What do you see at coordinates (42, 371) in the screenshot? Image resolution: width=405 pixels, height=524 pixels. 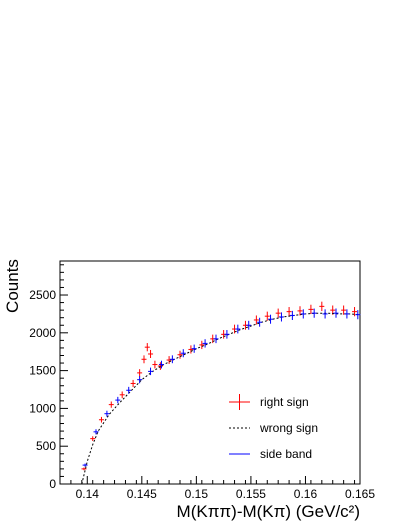 I see `y-tick-label: 1500` at bounding box center [42, 371].